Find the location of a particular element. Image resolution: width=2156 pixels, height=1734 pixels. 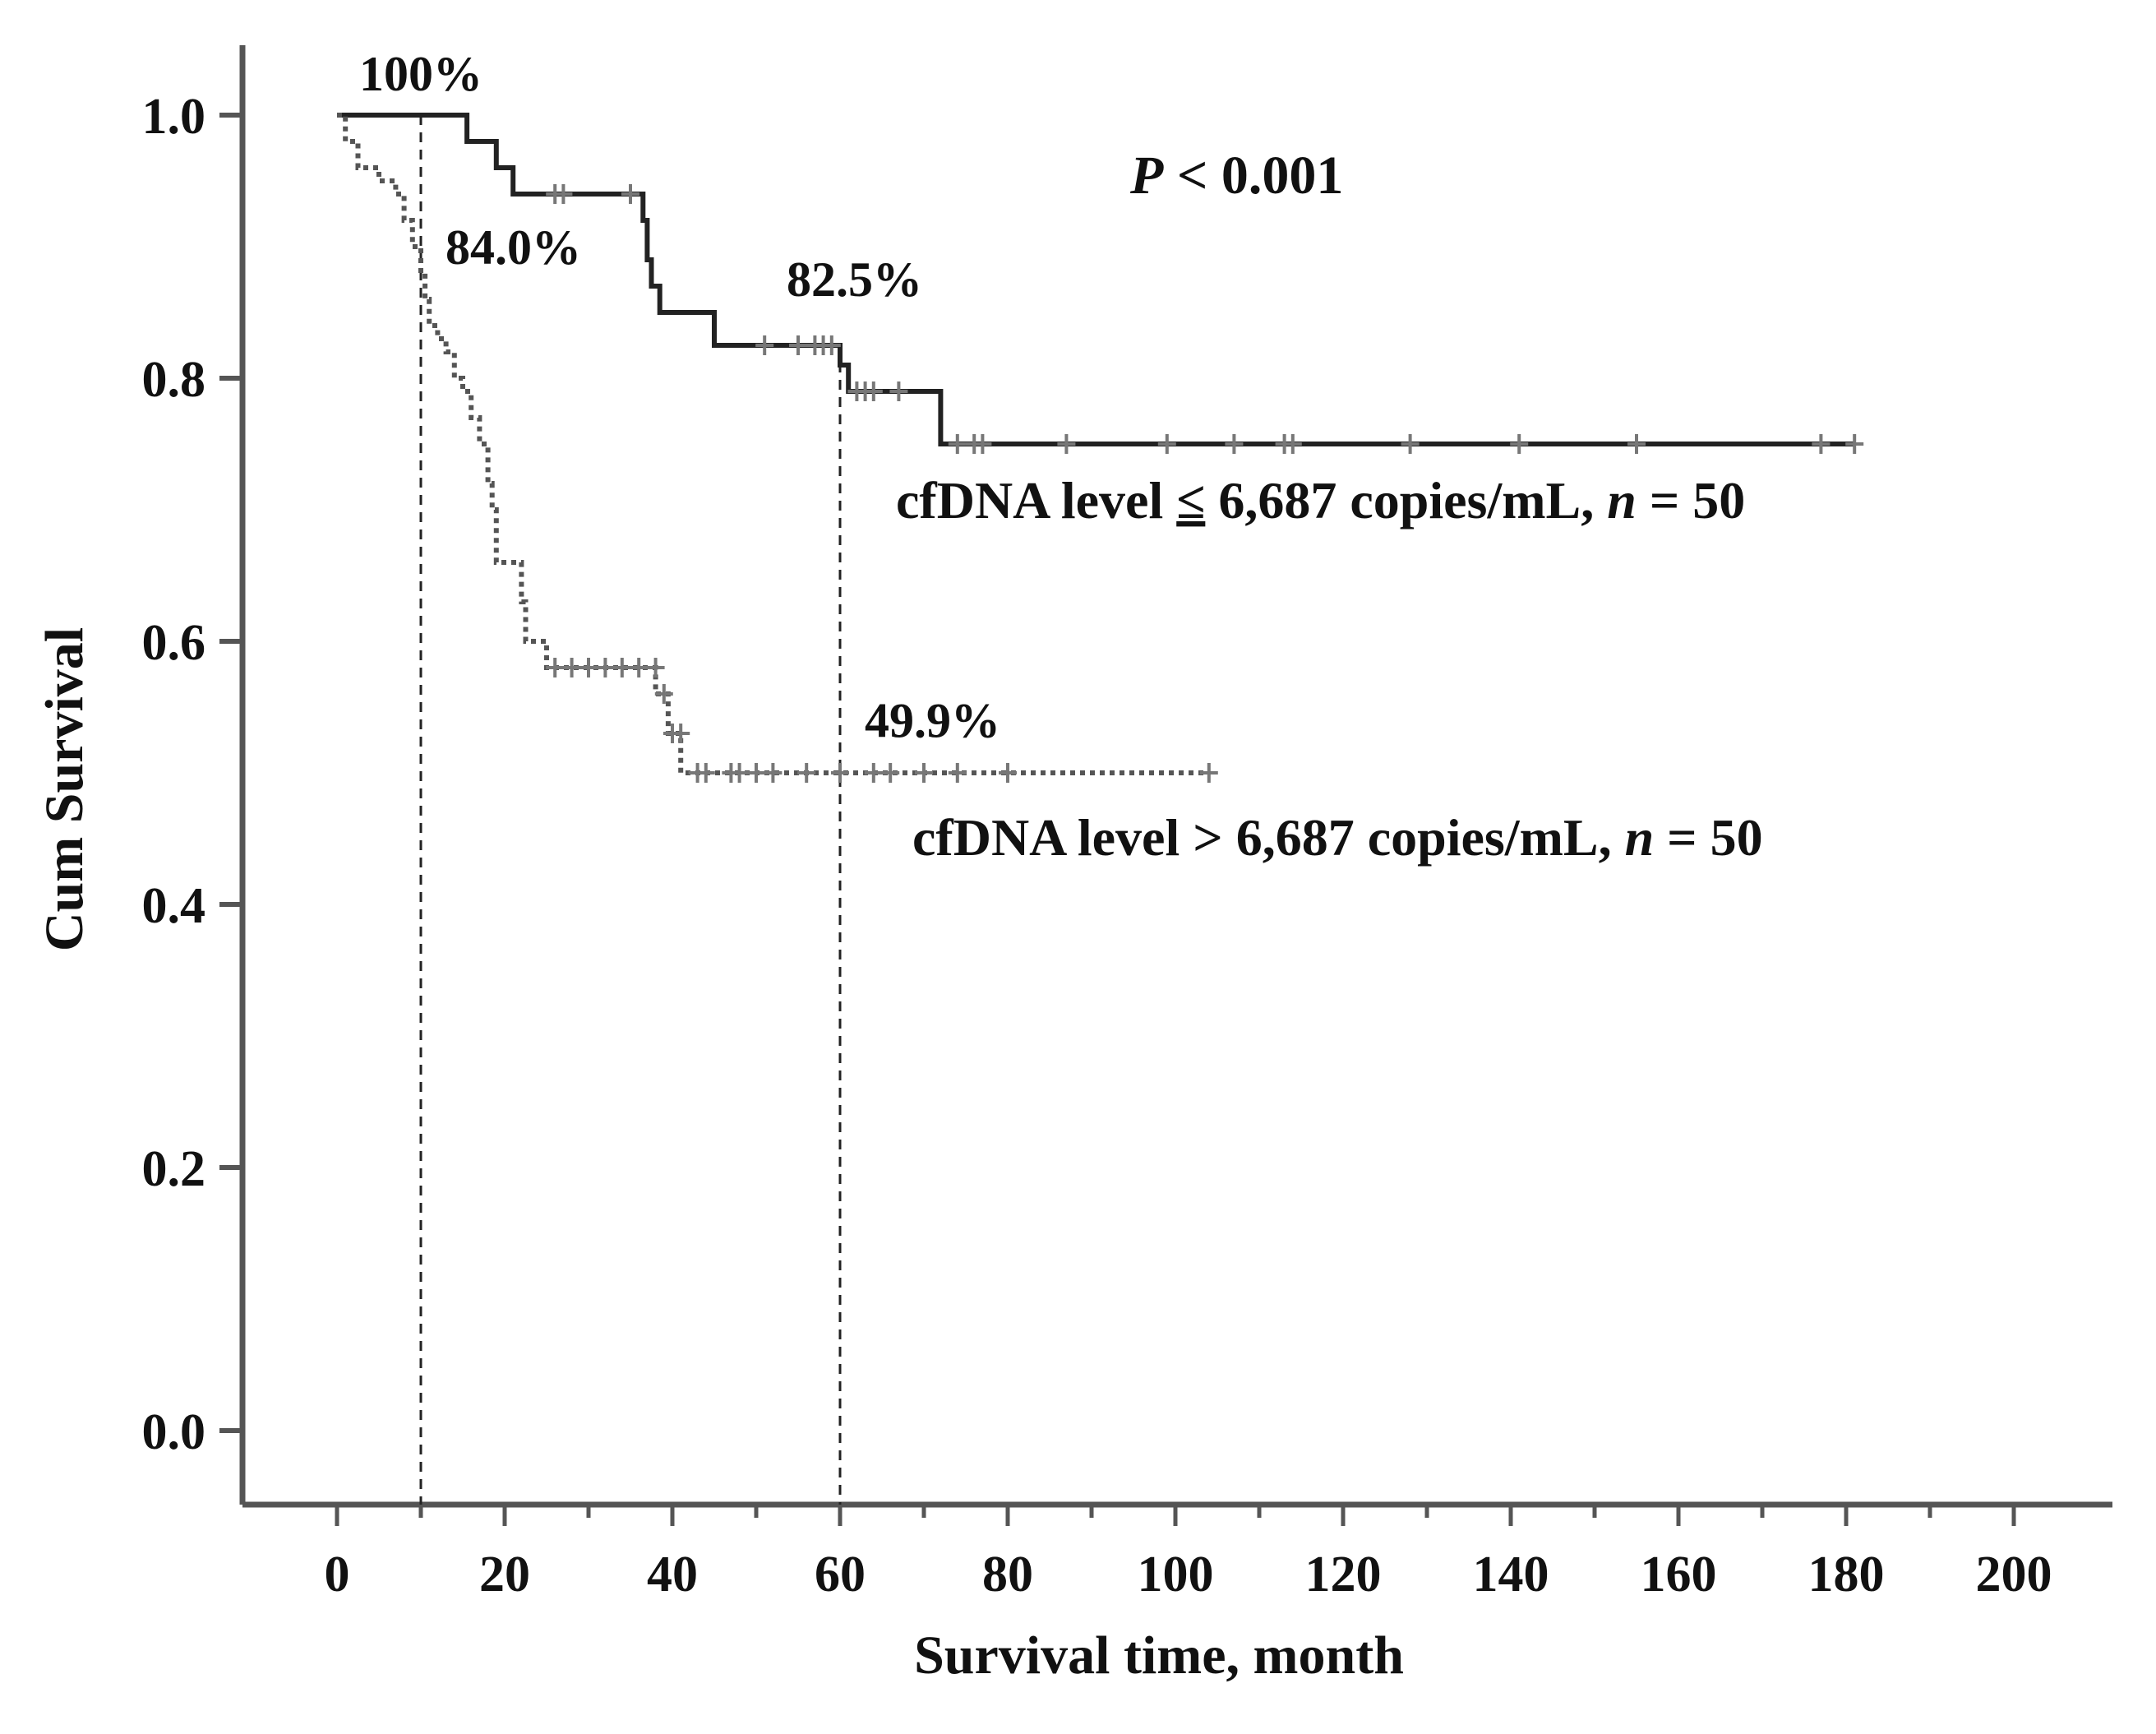

x-ticks: 0 20 40 60 80 100 120 140 160 180 200 is located at coordinates (1189, 1554).